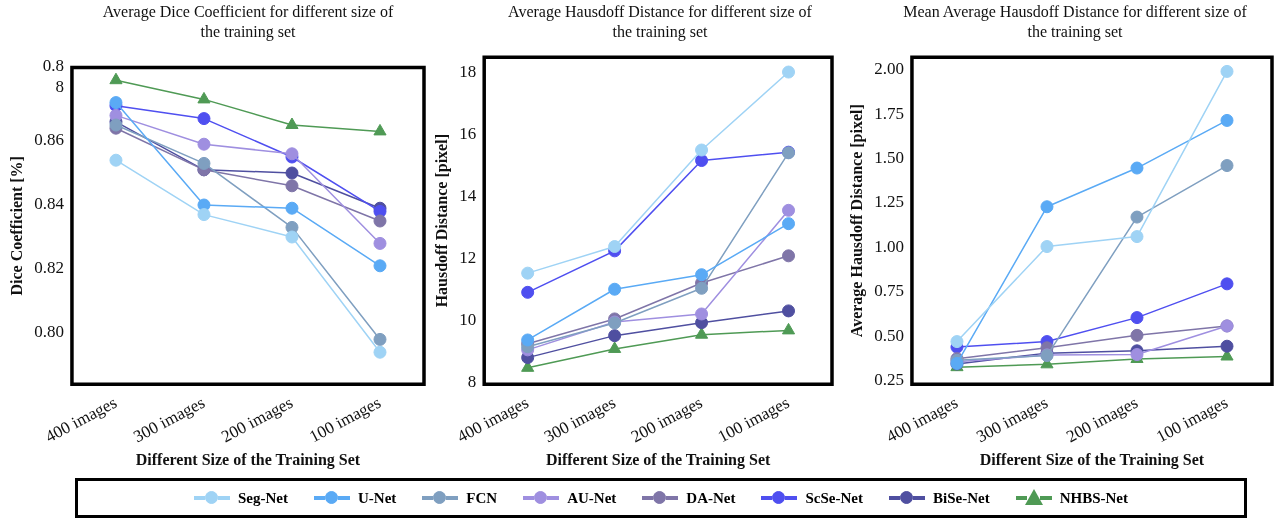 The width and height of the screenshot is (1288, 523). I want to click on y-tick-label: 0.50, so click(889, 335).